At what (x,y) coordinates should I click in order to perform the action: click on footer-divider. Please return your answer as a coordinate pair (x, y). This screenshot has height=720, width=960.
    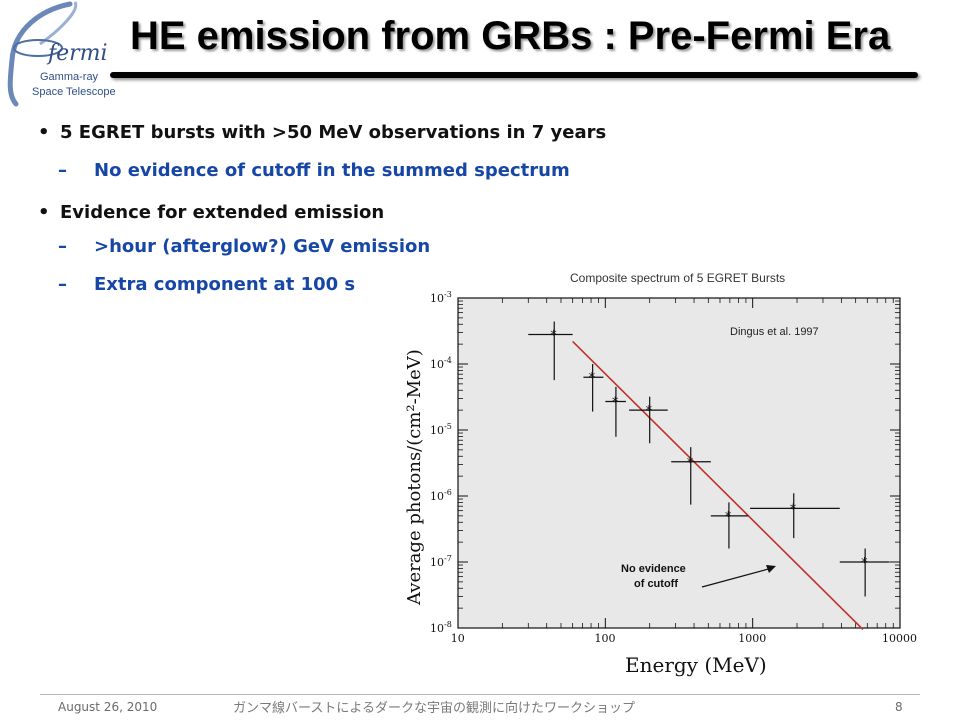
    Looking at the image, I should click on (480, 694).